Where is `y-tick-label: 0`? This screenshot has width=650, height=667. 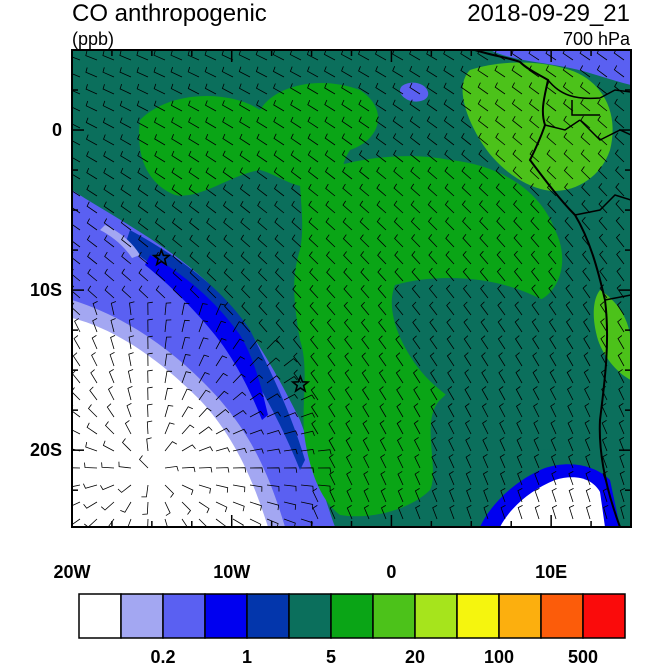 y-tick-label: 0 is located at coordinates (56, 130).